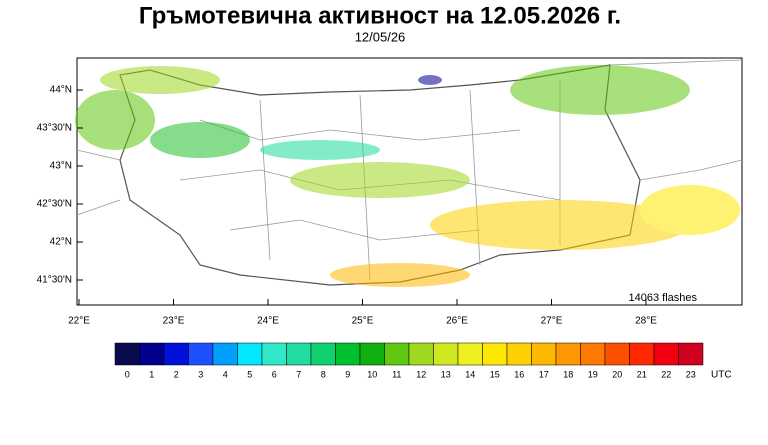  What do you see at coordinates (347, 374) in the screenshot?
I see `colorbar-label: 9` at bounding box center [347, 374].